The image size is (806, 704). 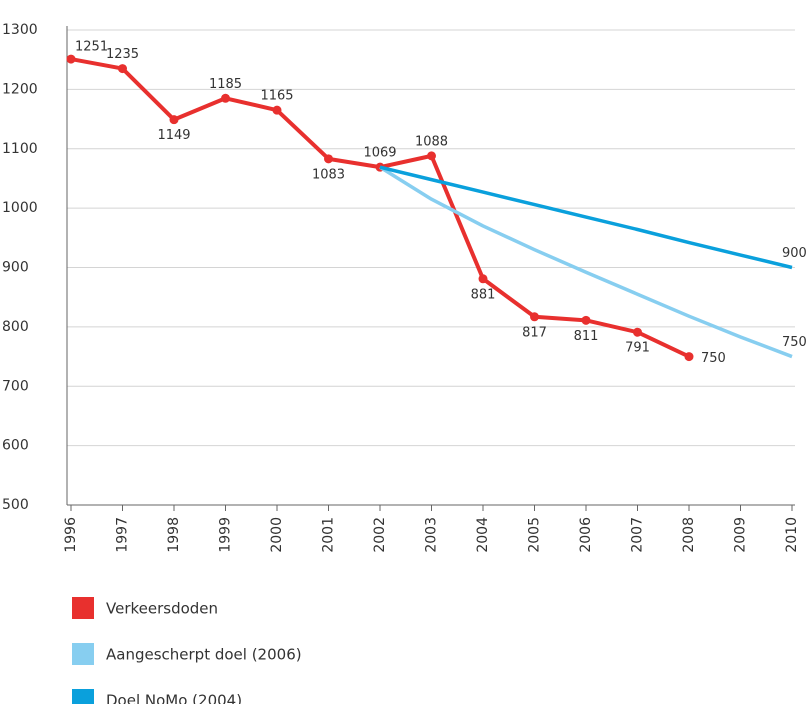 I want to click on y-tick-label: 1100, so click(x=20, y=149).